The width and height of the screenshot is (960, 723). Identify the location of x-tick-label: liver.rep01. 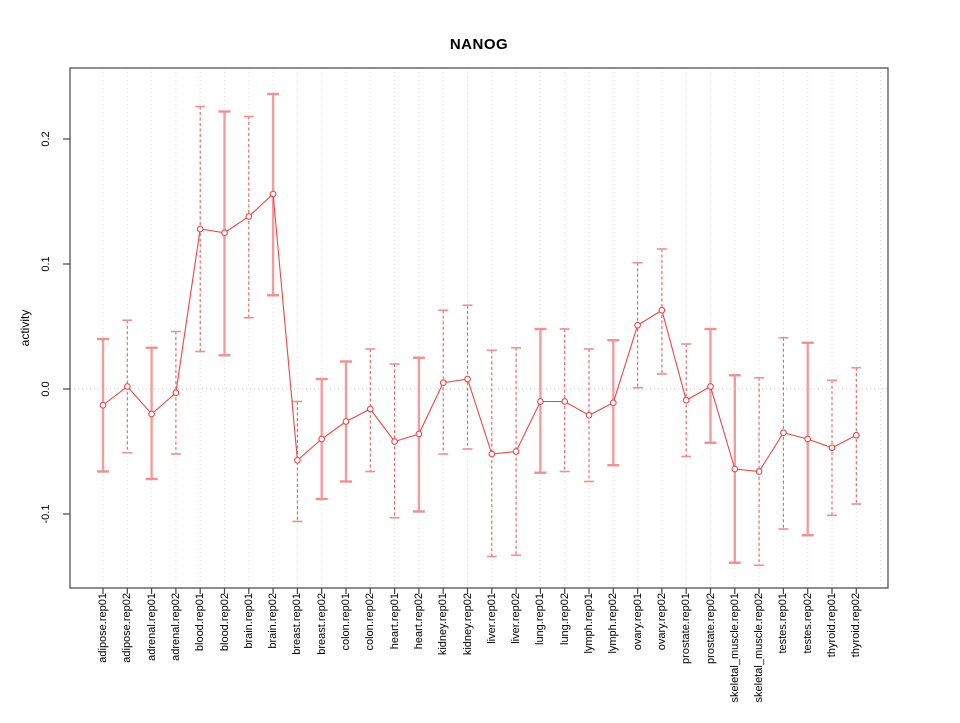
(491, 618).